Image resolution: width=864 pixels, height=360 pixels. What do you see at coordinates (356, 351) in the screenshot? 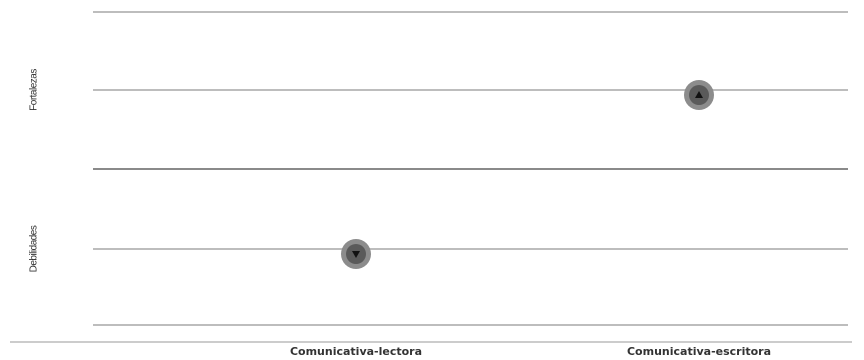
I see `x-tick-label-comunicativa-lectora: Comunicativa-lectora` at bounding box center [356, 351].